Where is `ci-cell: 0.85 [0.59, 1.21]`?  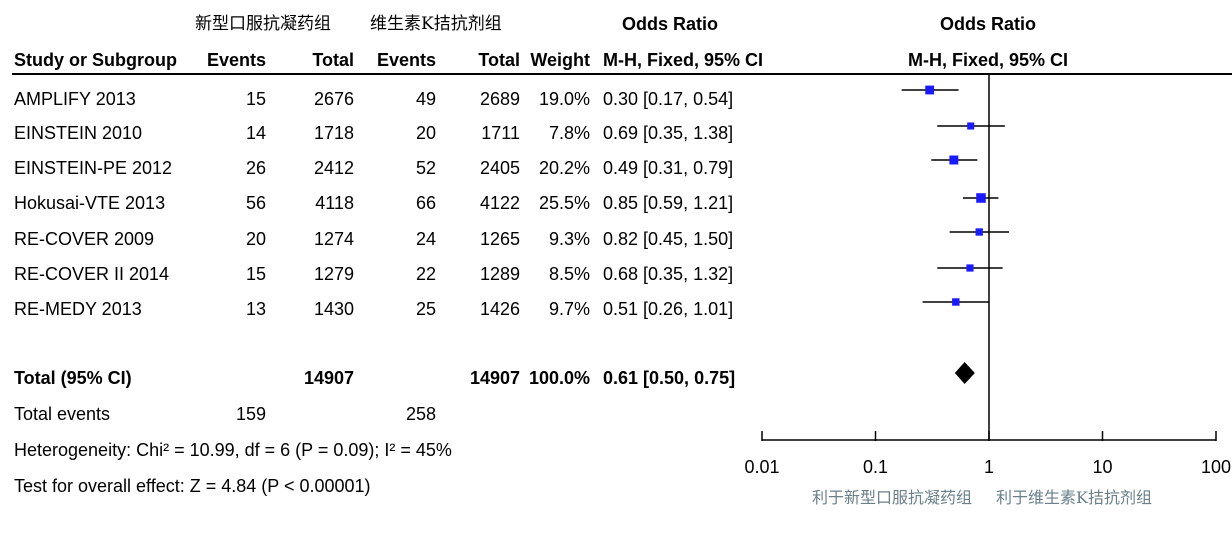 ci-cell: 0.85 [0.59, 1.21] is located at coordinates (668, 203).